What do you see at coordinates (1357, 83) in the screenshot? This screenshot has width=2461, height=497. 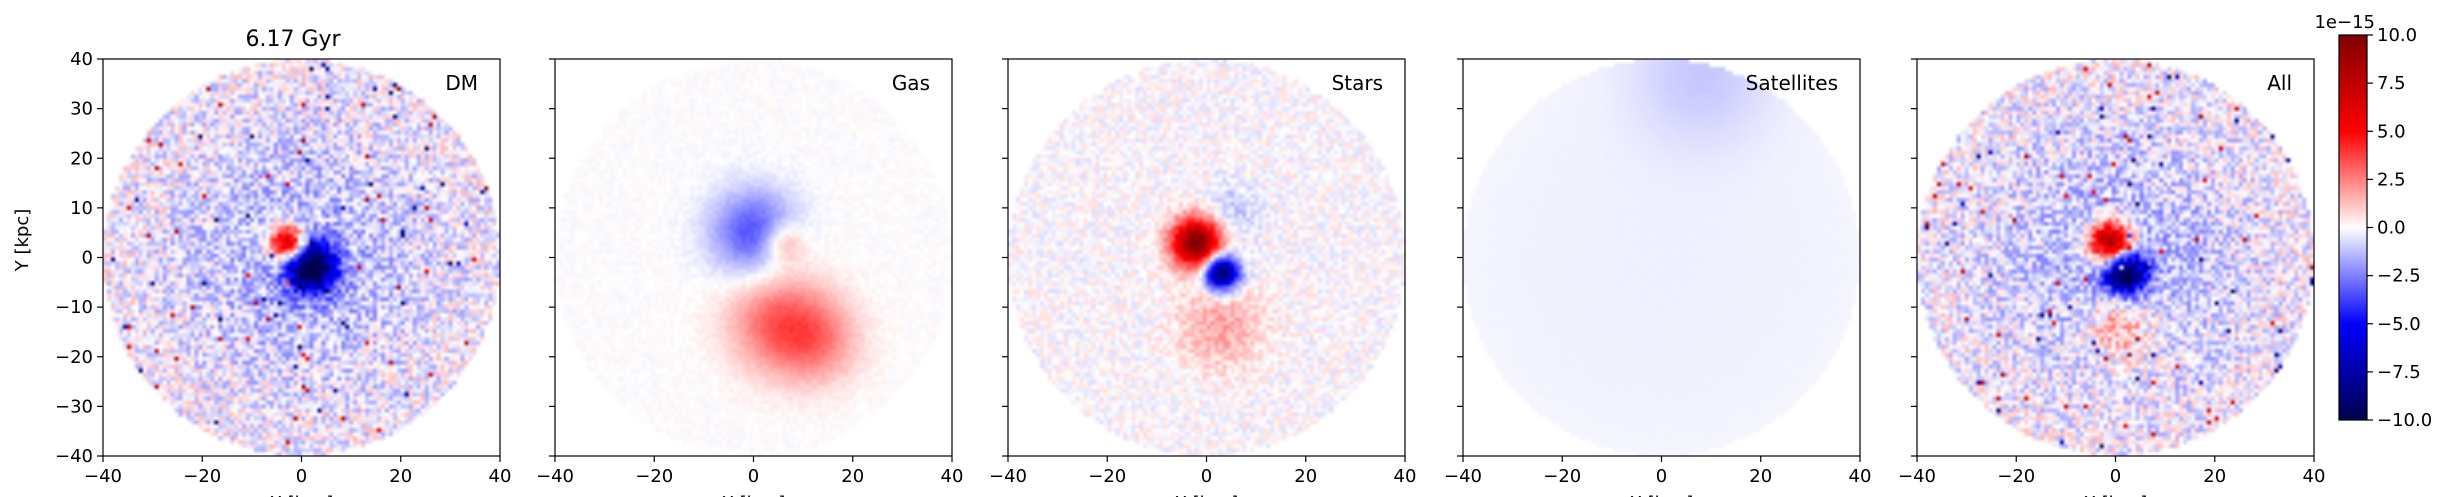 I see `panel-label: Stars` at bounding box center [1357, 83].